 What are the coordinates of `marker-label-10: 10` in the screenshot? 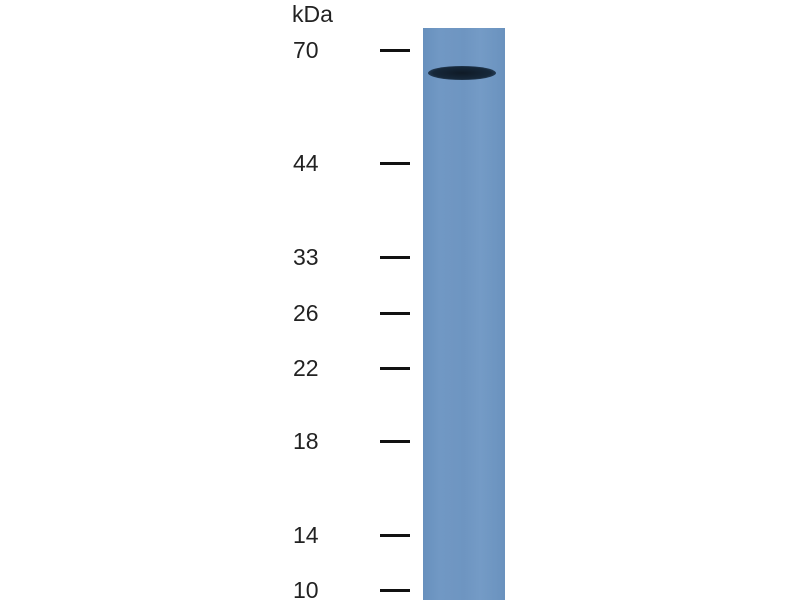 It's located at (306, 588).